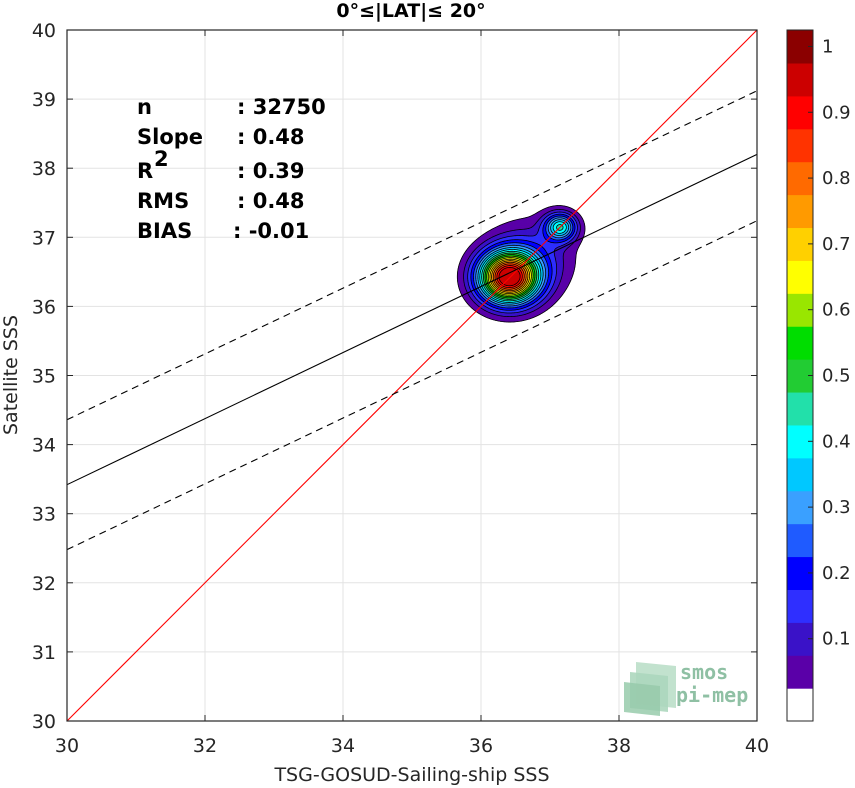 This screenshot has width=855, height=788. Describe the element at coordinates (163, 201) in the screenshot. I see `stat-rms-label: RMS` at that location.